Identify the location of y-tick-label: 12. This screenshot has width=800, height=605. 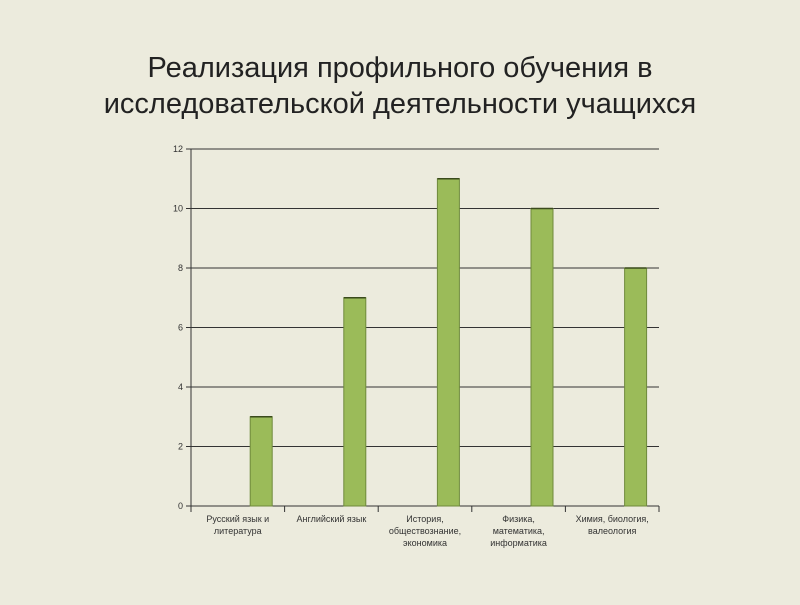
(178, 149).